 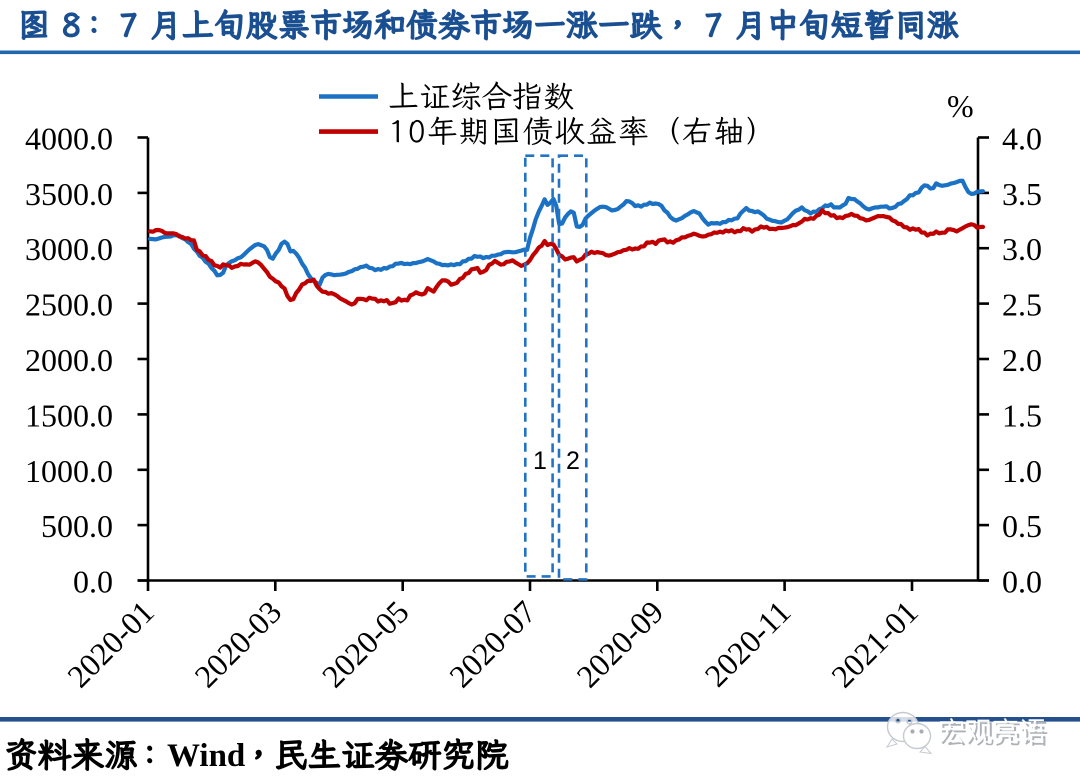 What do you see at coordinates (1022, 471) in the screenshot?
I see `svg-text: 1.0` at bounding box center [1022, 471].